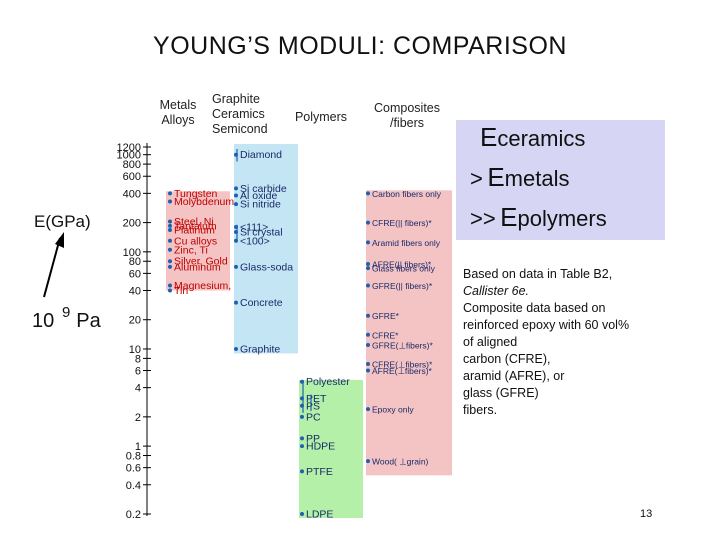 The image size is (720, 540). I want to click on note-line: glass (GFRE), so click(501, 393).